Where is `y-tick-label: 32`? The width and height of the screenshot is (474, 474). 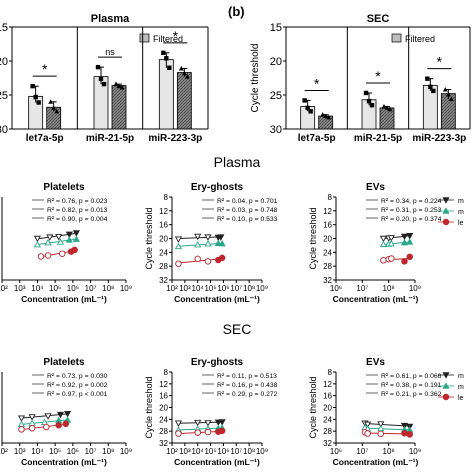 y-tick-label: 32 is located at coordinates (163, 443).